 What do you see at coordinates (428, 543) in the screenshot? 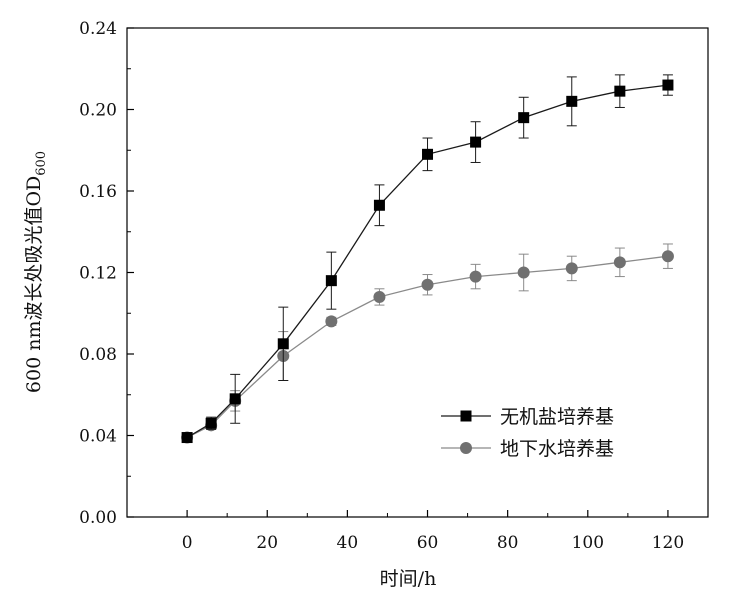
I see `x-tick-label: 60` at bounding box center [428, 543].